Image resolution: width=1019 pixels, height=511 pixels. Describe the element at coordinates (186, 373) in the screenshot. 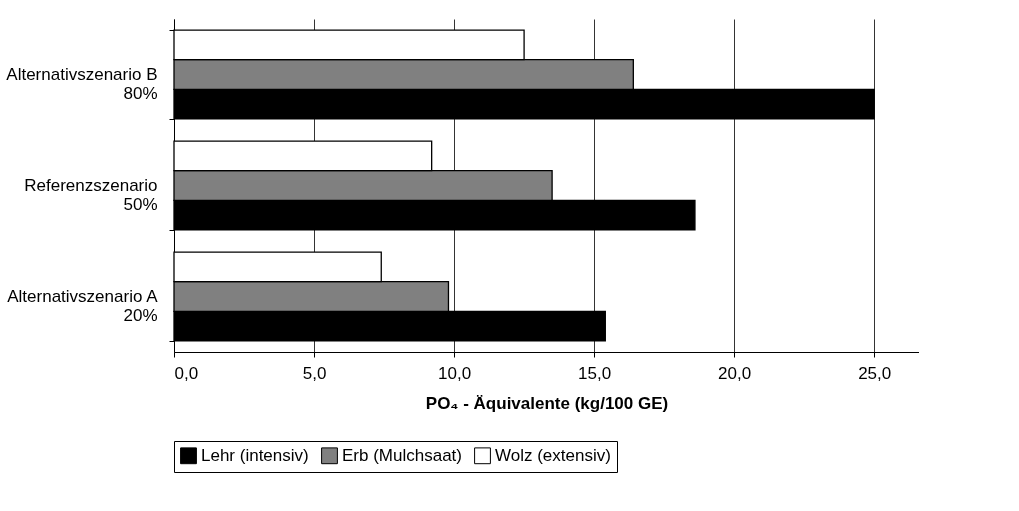

I see `x-tick-label: 0,0` at that location.